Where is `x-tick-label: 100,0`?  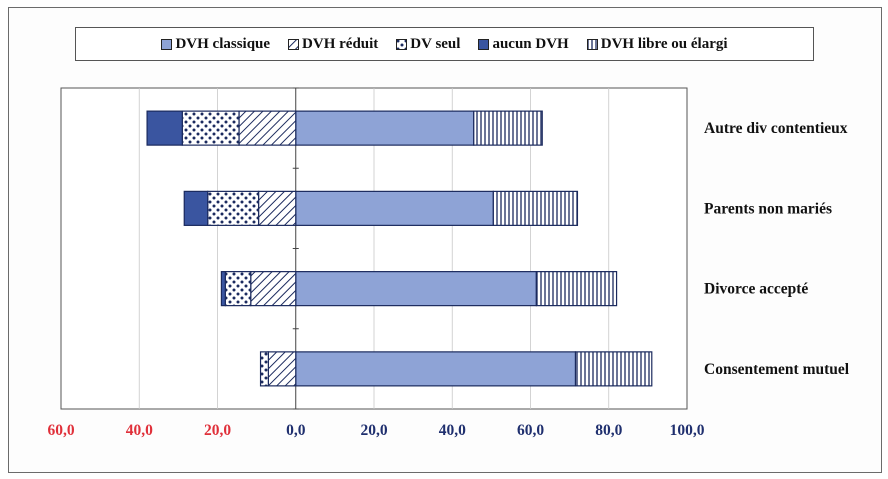
x-tick-label: 100,0 is located at coordinates (687, 430).